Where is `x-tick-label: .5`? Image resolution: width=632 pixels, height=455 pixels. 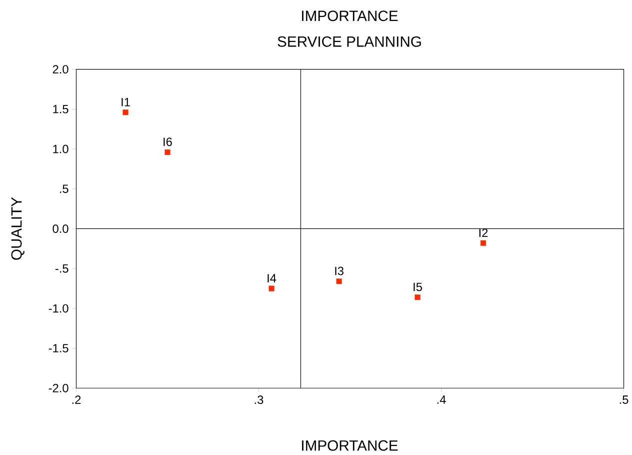 x-tick-label: .5 is located at coordinates (624, 399).